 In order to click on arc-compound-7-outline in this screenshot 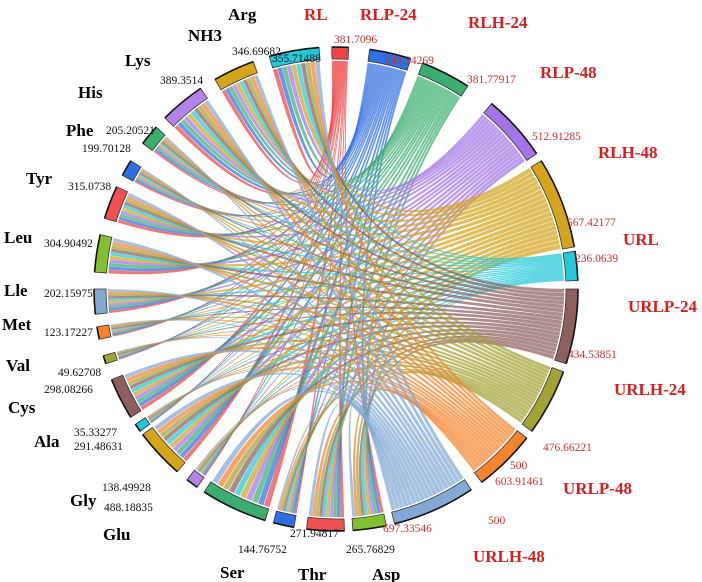, I will do `click(95, 301)`.